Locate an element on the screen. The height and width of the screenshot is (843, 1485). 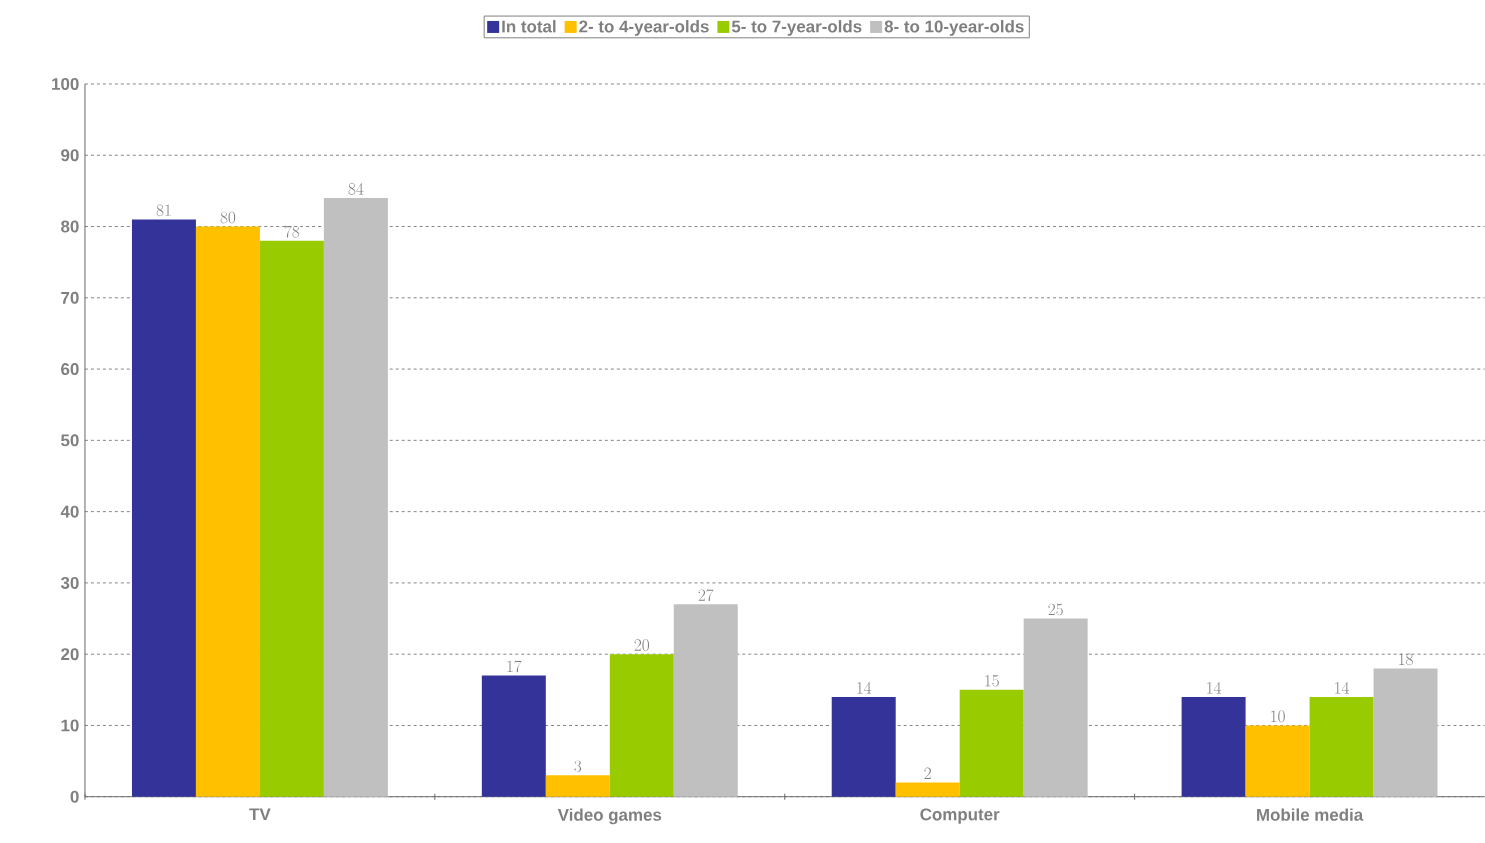
y-tick-label: 40 is located at coordinates (69, 511).